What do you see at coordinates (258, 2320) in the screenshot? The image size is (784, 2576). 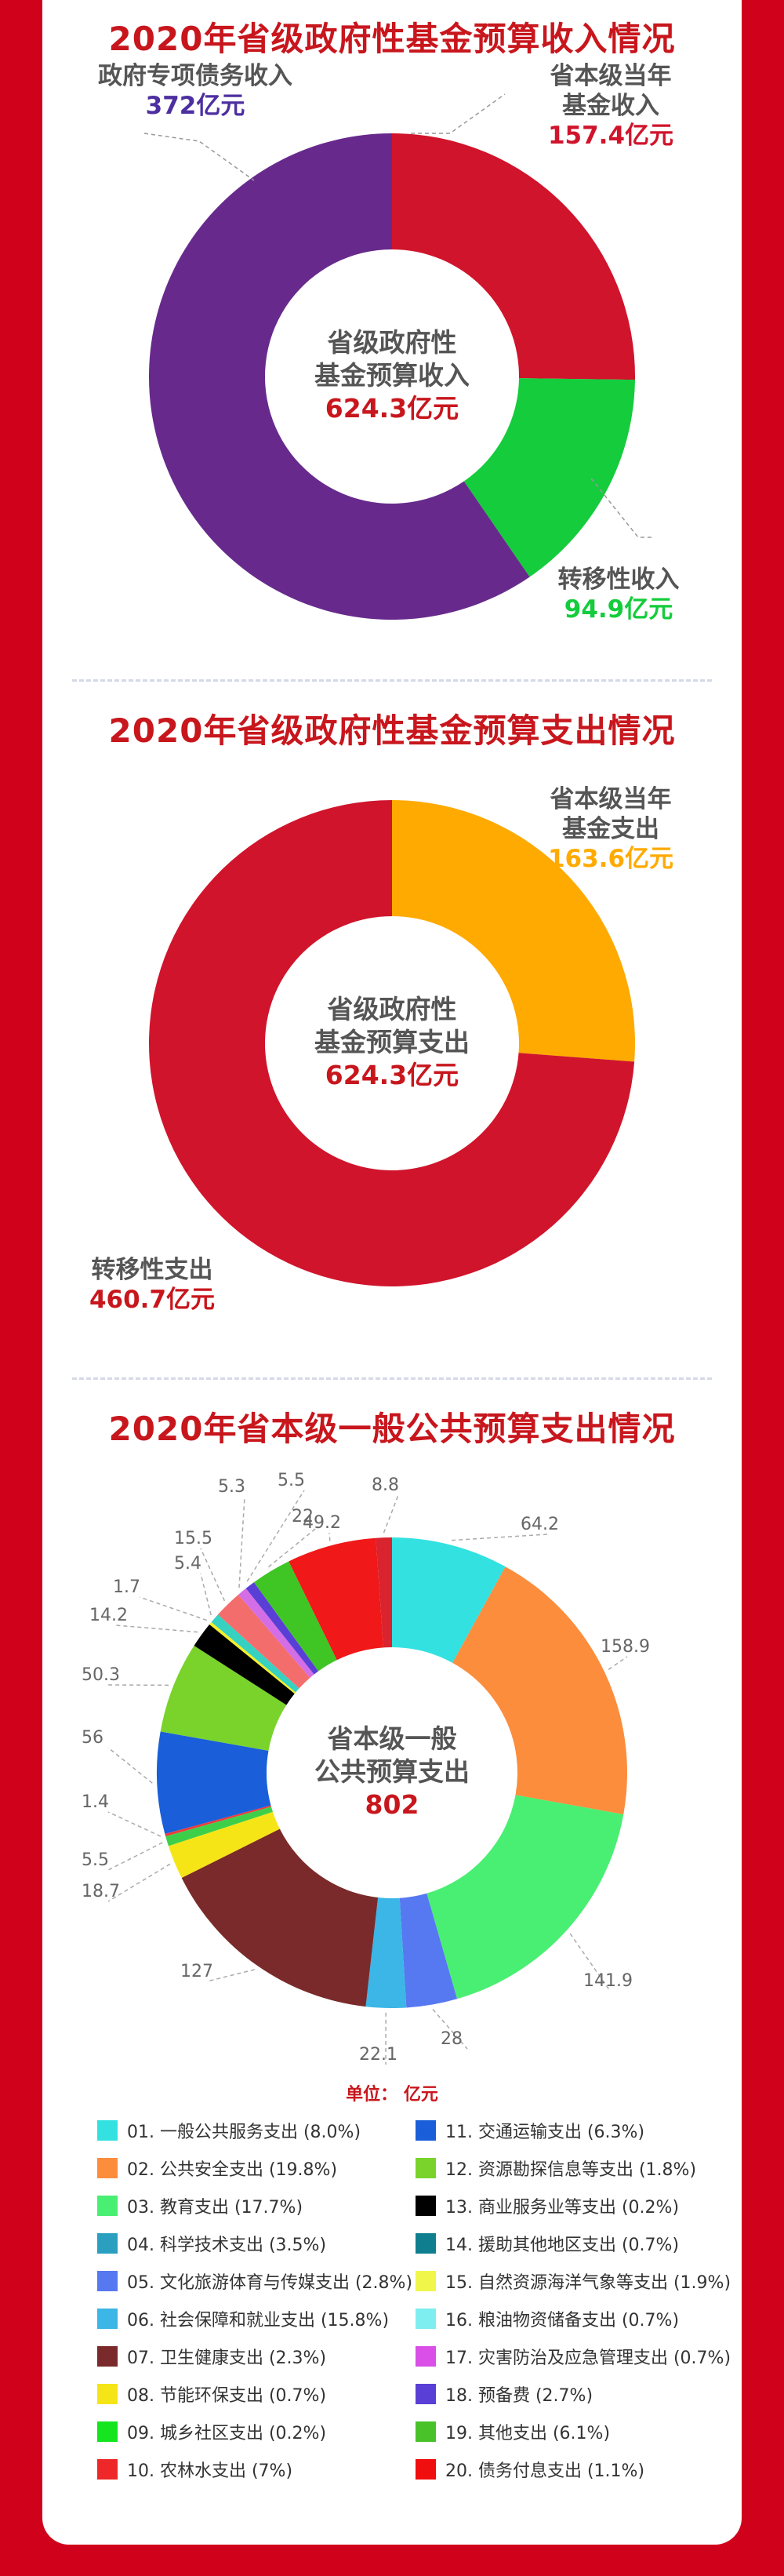 I see `legend-label: 06. 社会保障和就业支出 (15.8%)` at bounding box center [258, 2320].